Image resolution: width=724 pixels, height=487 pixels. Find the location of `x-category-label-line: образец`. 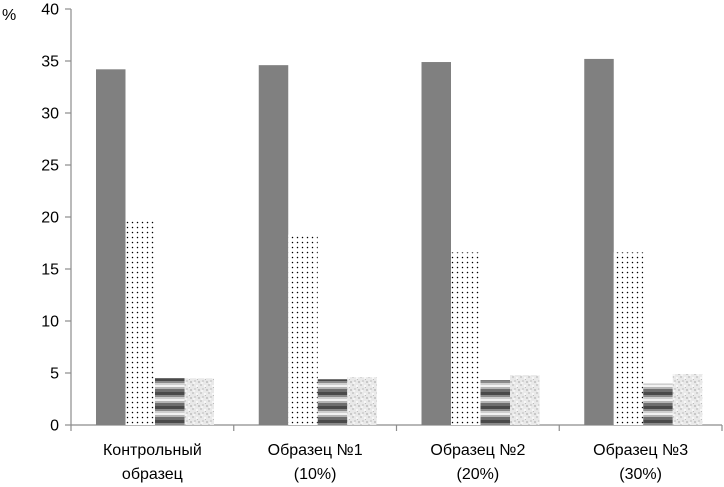

x-category-label-line: образец is located at coordinates (152, 474).